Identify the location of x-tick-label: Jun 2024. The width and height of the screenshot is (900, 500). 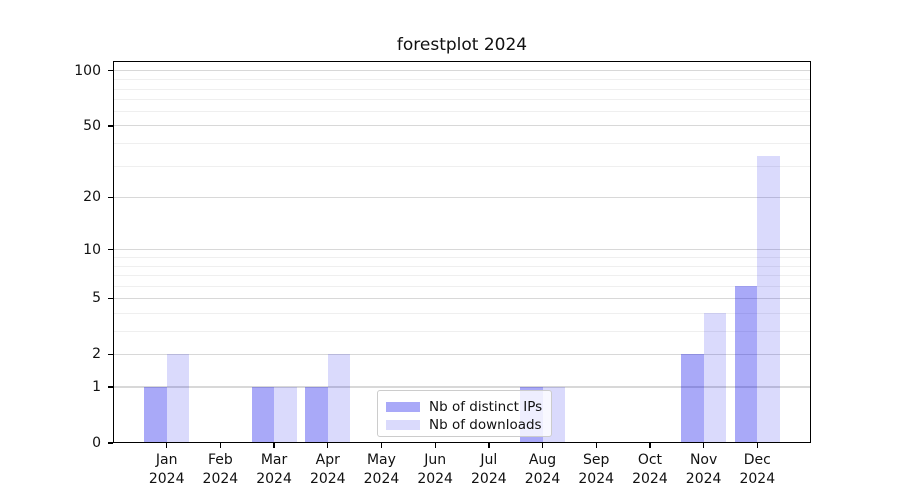
(435, 469).